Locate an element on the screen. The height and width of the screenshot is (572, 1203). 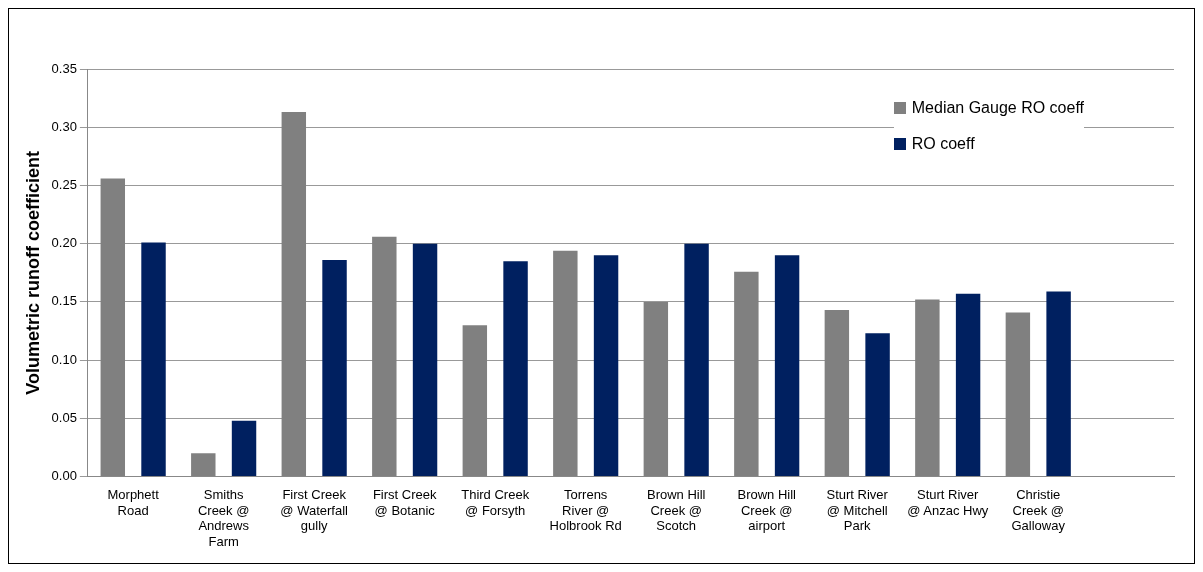
x-tick-label: Brown Hill Creek @ Scotch is located at coordinates (676, 510).